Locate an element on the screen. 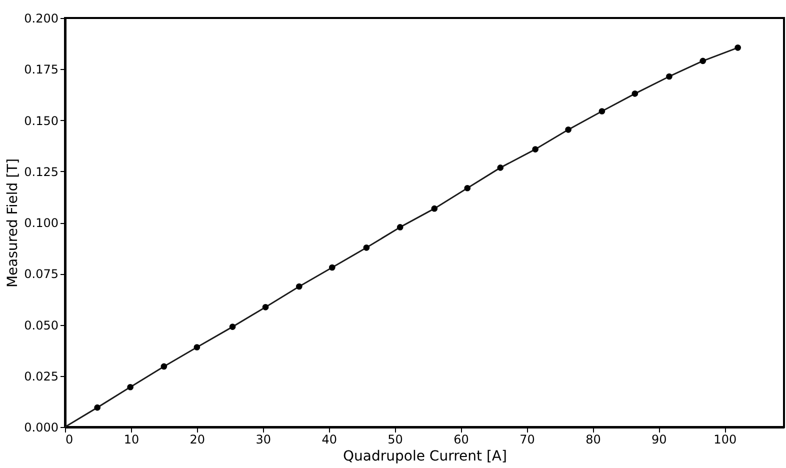 Image resolution: width=786 pixels, height=468 pixels. y-tick-label: 0.175 is located at coordinates (41, 69).